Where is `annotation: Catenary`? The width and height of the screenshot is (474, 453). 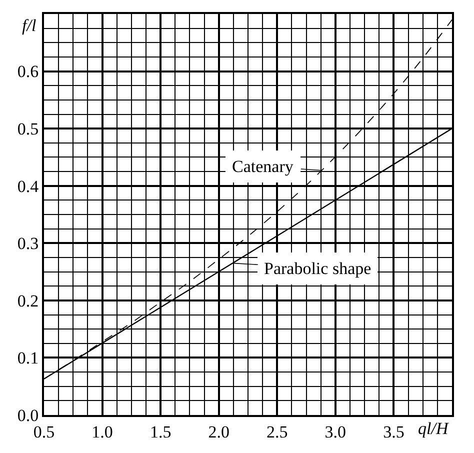
annotation: Catenary is located at coordinates (263, 166).